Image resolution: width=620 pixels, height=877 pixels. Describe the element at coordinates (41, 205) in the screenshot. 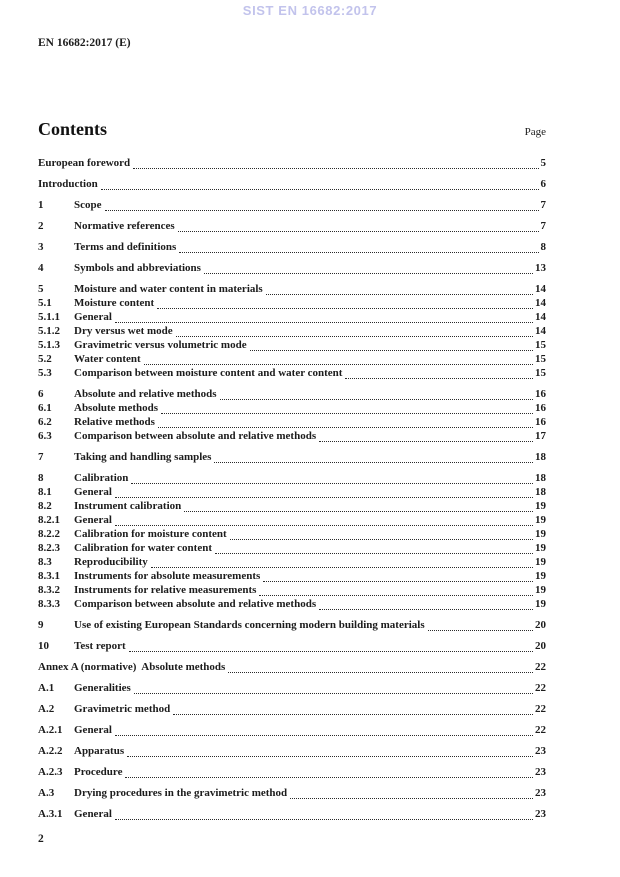

I see `toc-entry-number: 1` at that location.